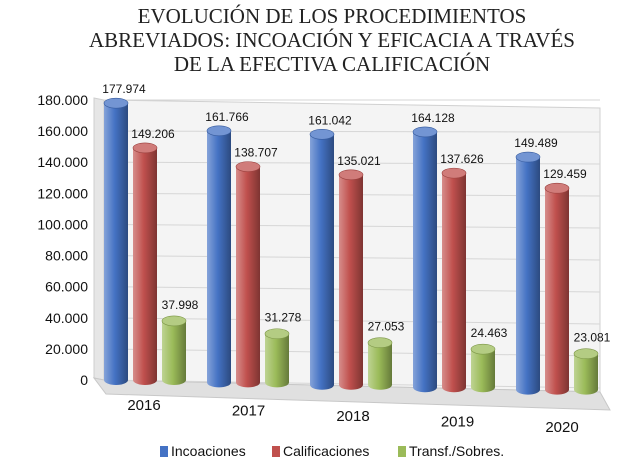  Describe the element at coordinates (351, 279) in the screenshot. I see `bar-calificaciones-2018` at that location.